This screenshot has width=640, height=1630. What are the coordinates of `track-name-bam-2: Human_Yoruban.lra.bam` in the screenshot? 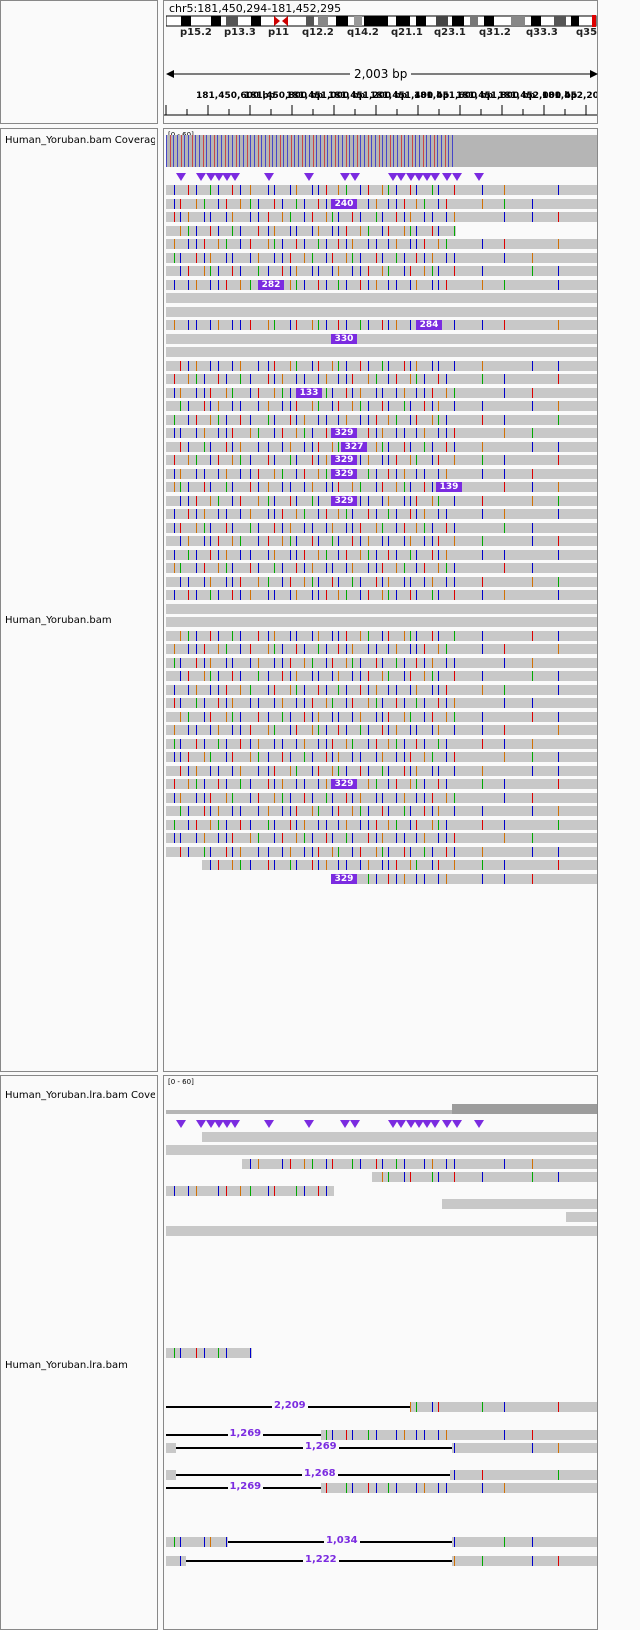 It's located at (66, 1365).